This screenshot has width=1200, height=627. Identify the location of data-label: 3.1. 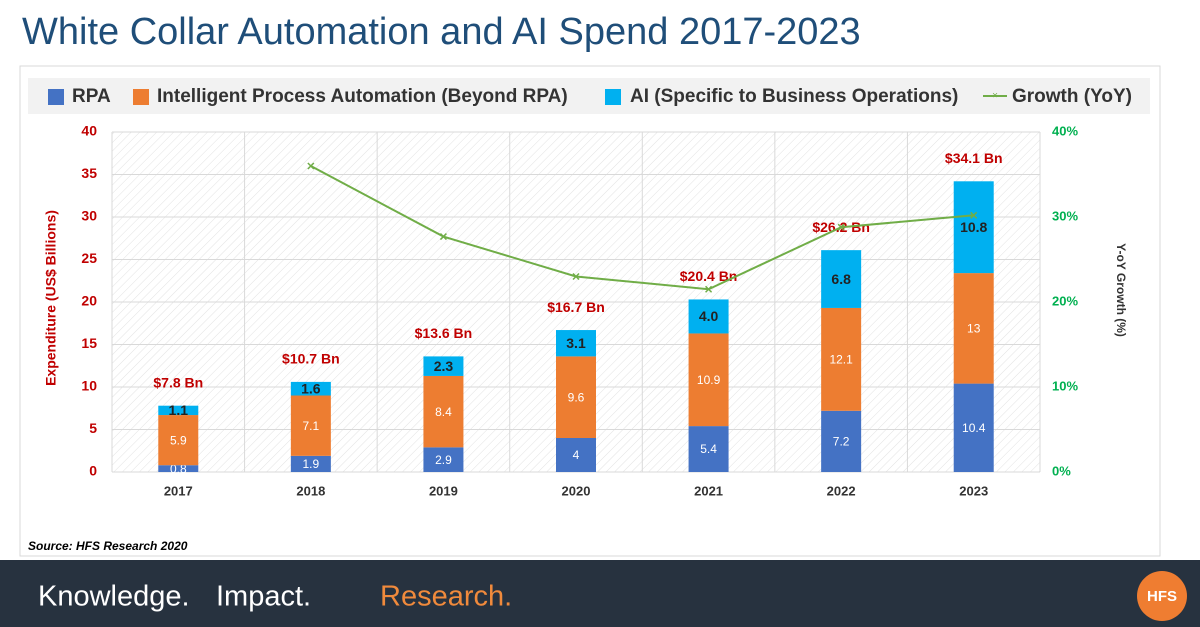
(576, 343).